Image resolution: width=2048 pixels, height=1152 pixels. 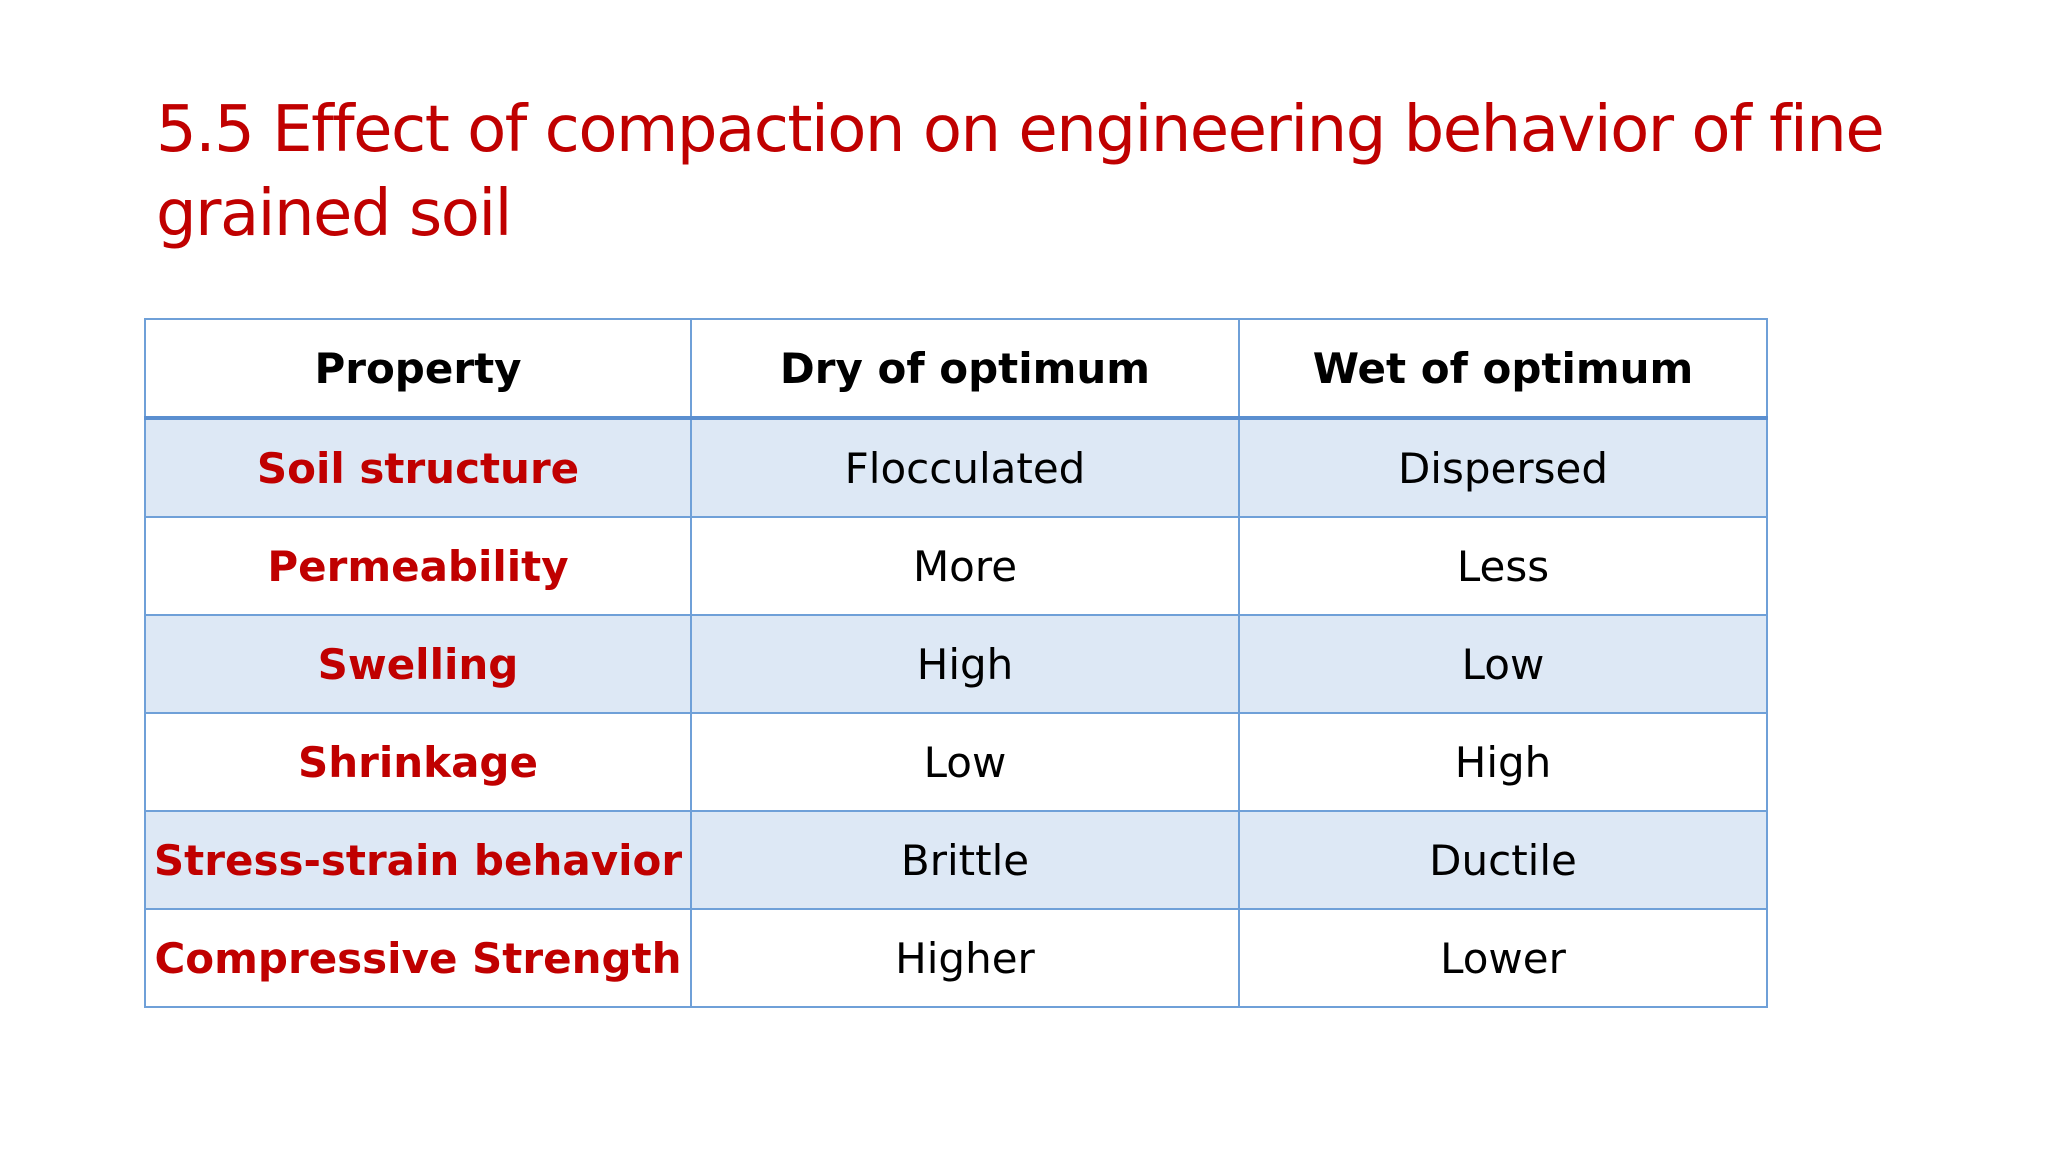 I want to click on table-row: Soil structure Flocculated Dispersed, so click(x=956, y=467).